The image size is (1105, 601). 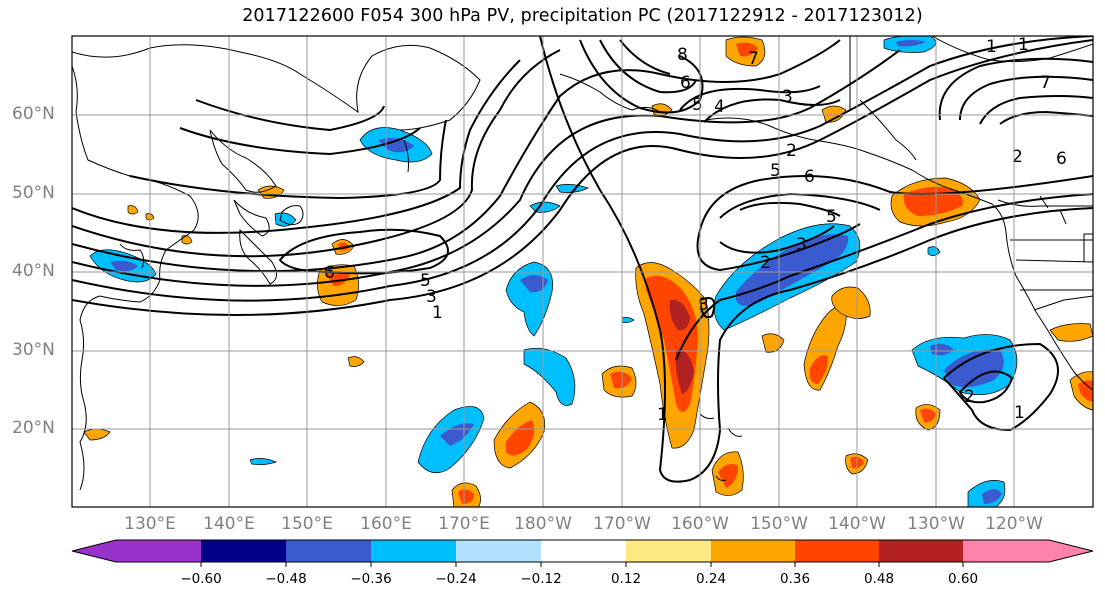 What do you see at coordinates (201, 579) in the screenshot?
I see `colorbar-tick-label: −0.60` at bounding box center [201, 579].